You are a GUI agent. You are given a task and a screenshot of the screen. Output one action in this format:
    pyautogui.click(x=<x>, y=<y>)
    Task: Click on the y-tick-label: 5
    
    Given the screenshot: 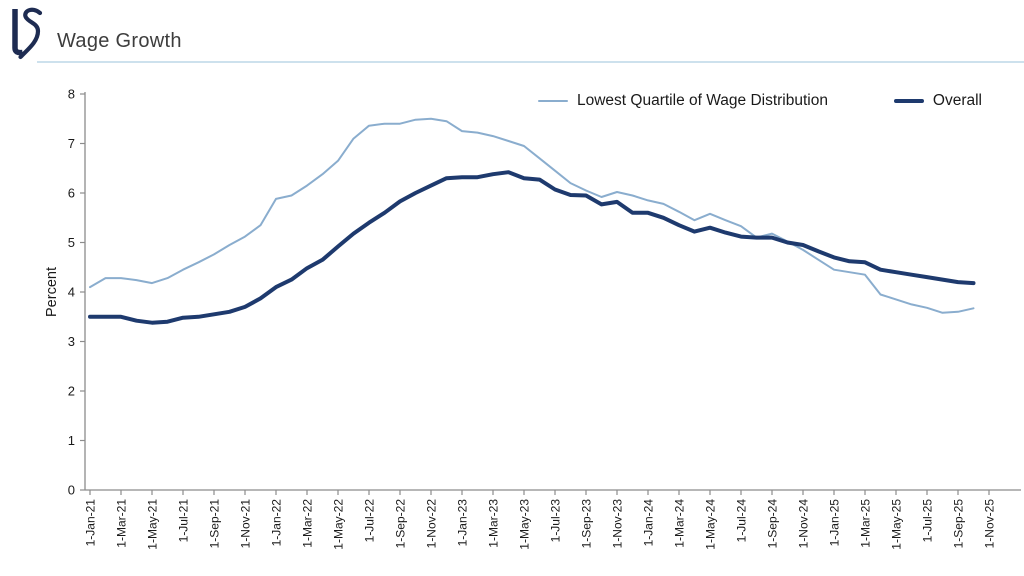 What is the action you would take?
    pyautogui.click(x=71, y=242)
    